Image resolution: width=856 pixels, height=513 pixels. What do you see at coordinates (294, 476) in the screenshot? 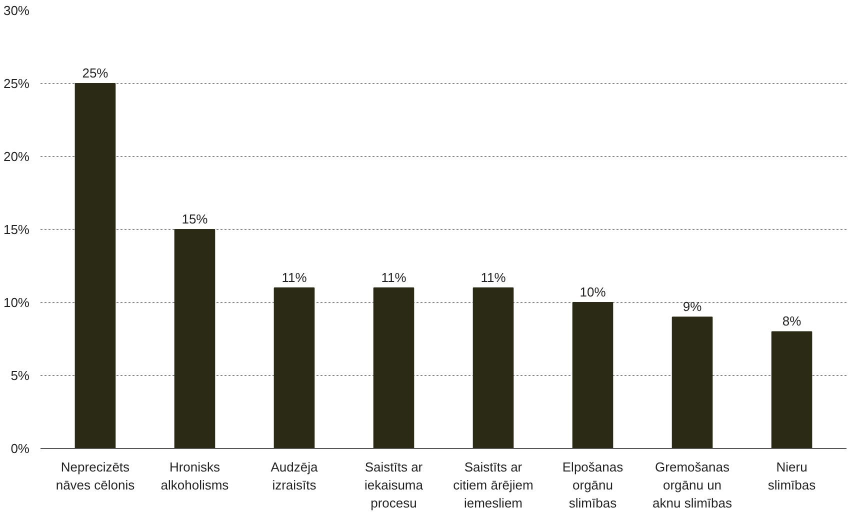
I see `x-tick-label: Audzēja izraisīts` at bounding box center [294, 476].